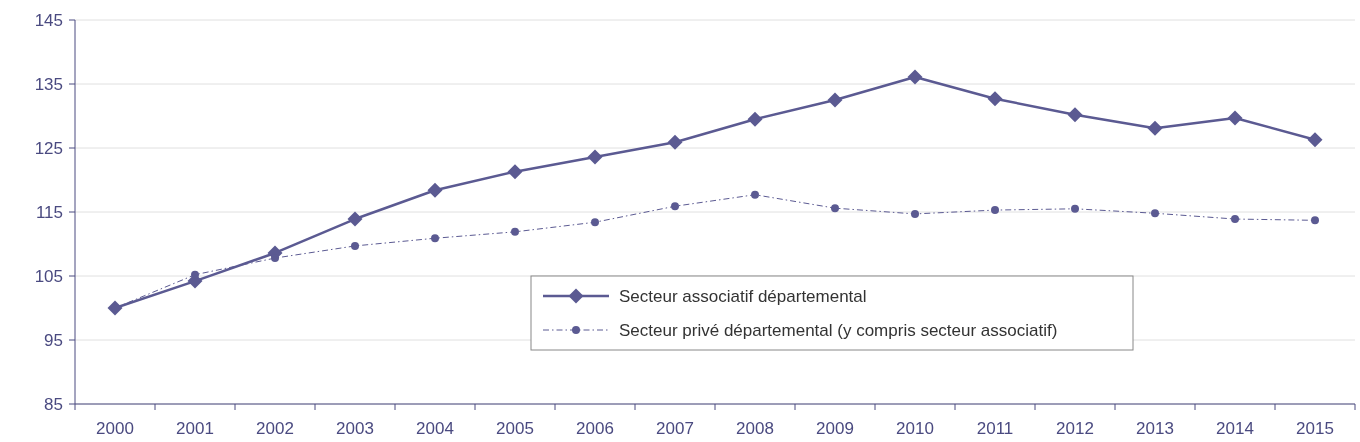  What do you see at coordinates (995, 428) in the screenshot?
I see `x-tick-label: 2011` at bounding box center [995, 428].